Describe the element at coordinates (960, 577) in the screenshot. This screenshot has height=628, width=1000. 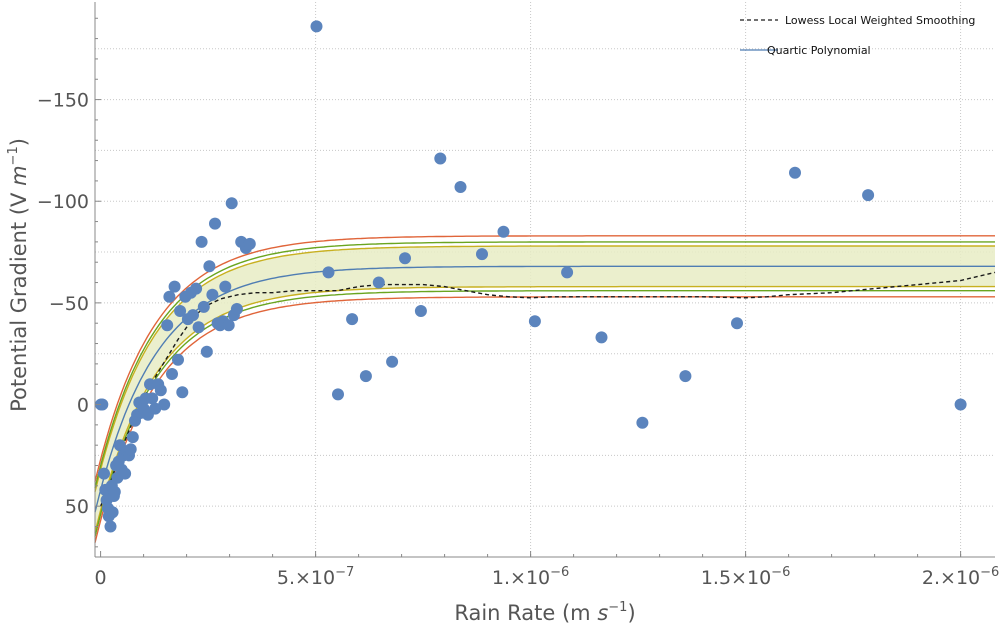
I see `x-tick-label: 2.×10−6` at that location.